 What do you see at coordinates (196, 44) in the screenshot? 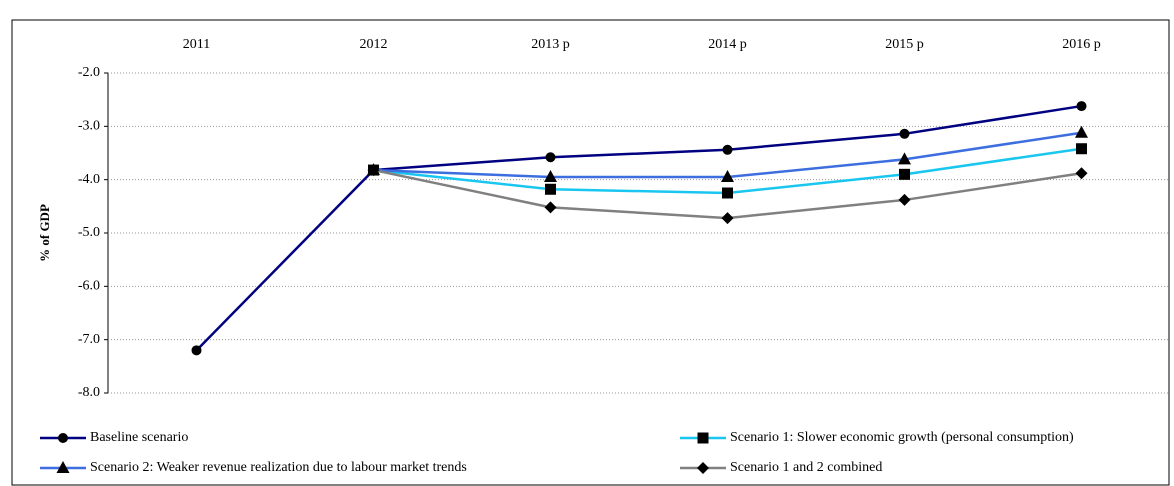
I see `x-tick-label: 2011` at bounding box center [196, 44].